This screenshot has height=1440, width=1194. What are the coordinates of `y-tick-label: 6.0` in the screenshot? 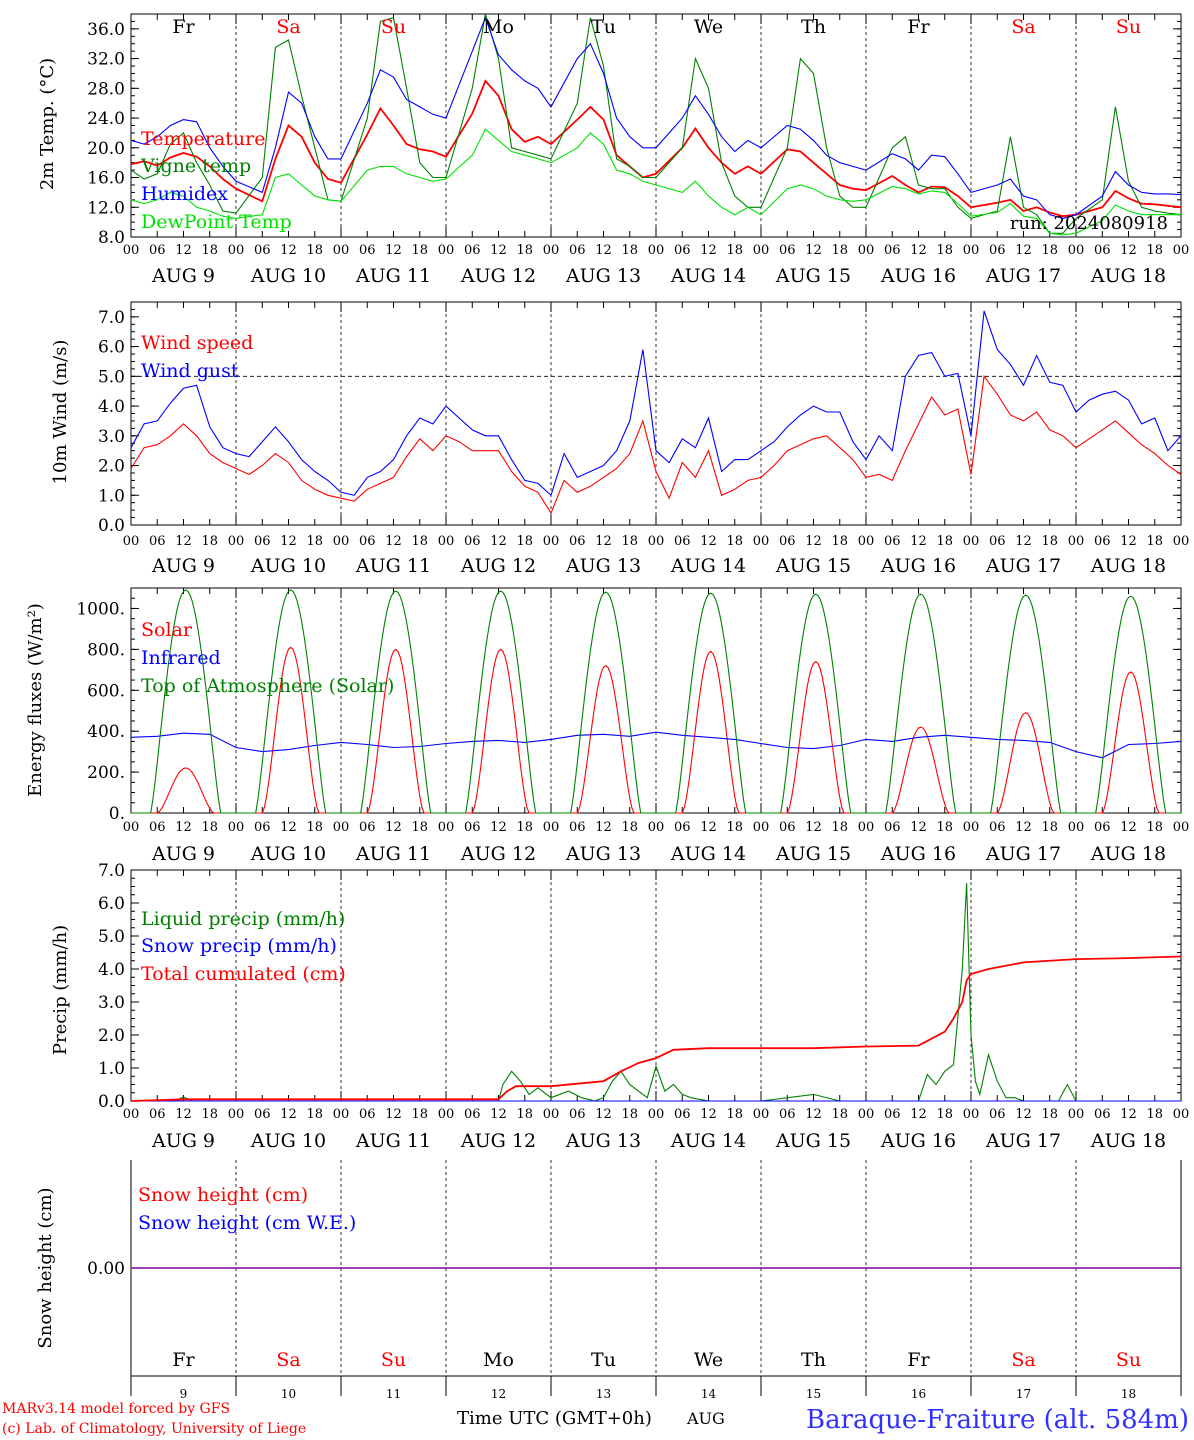 It's located at (111, 348).